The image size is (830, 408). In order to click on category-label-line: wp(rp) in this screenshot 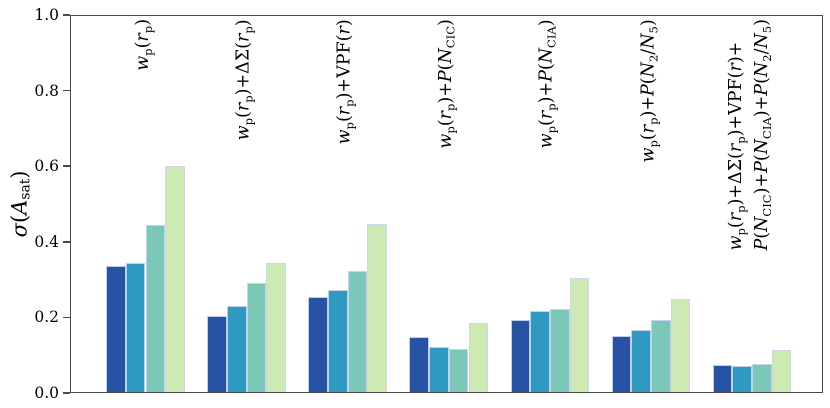, I will do `click(146, 45)`.